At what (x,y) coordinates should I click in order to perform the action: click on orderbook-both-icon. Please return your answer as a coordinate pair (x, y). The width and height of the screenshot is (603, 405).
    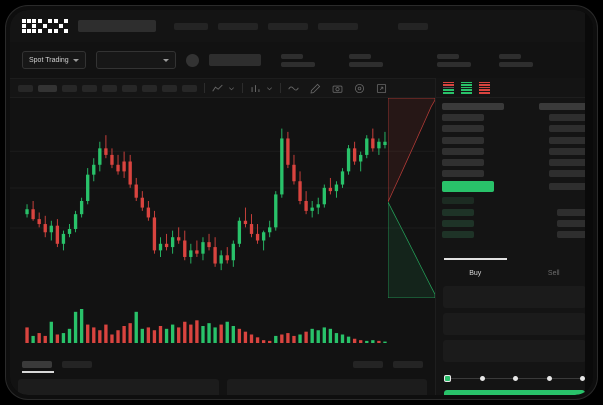
    Looking at the image, I should click on (448, 87).